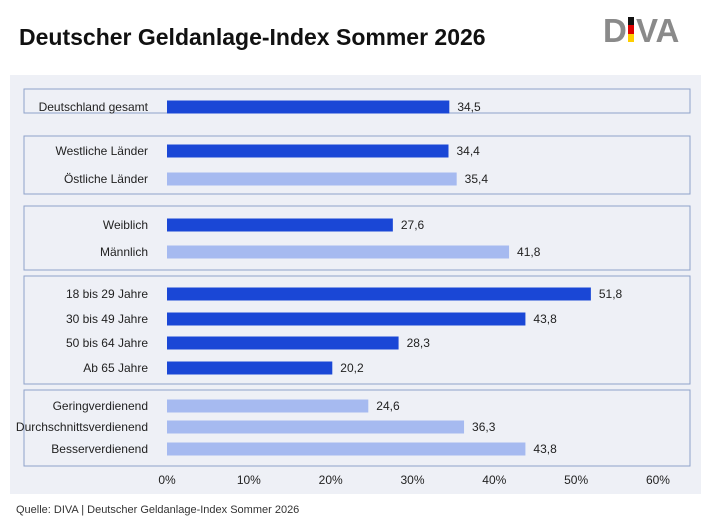 Image resolution: width=710 pixels, height=532 pixels. What do you see at coordinates (106, 179) in the screenshot?
I see `category-label: Östliche Länder` at bounding box center [106, 179].